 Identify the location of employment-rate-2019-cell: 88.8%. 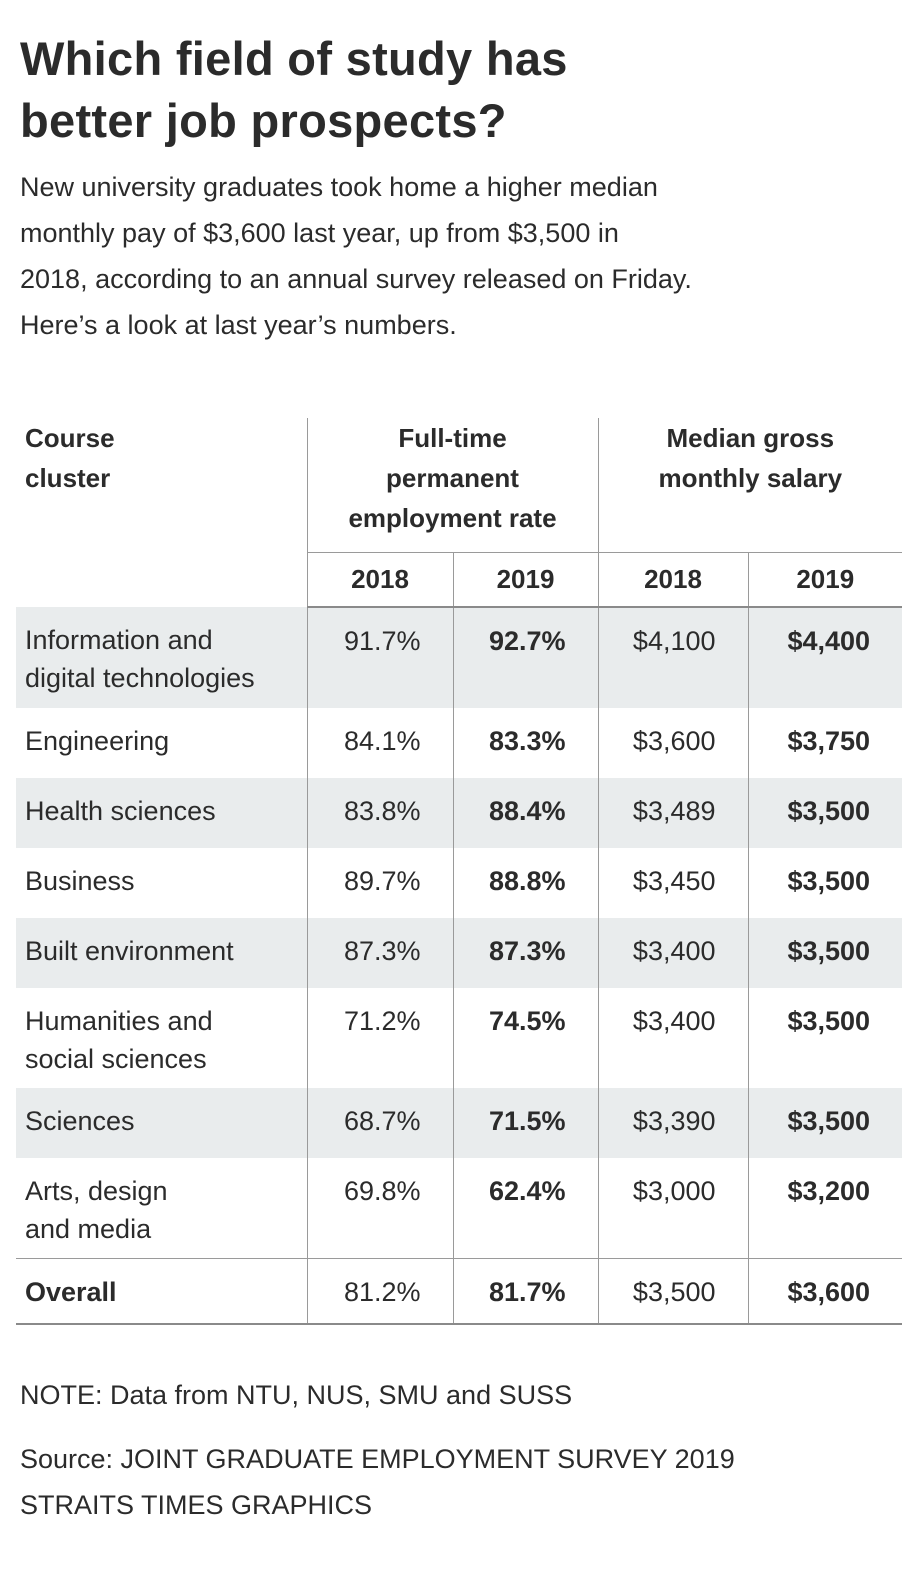
(525, 883).